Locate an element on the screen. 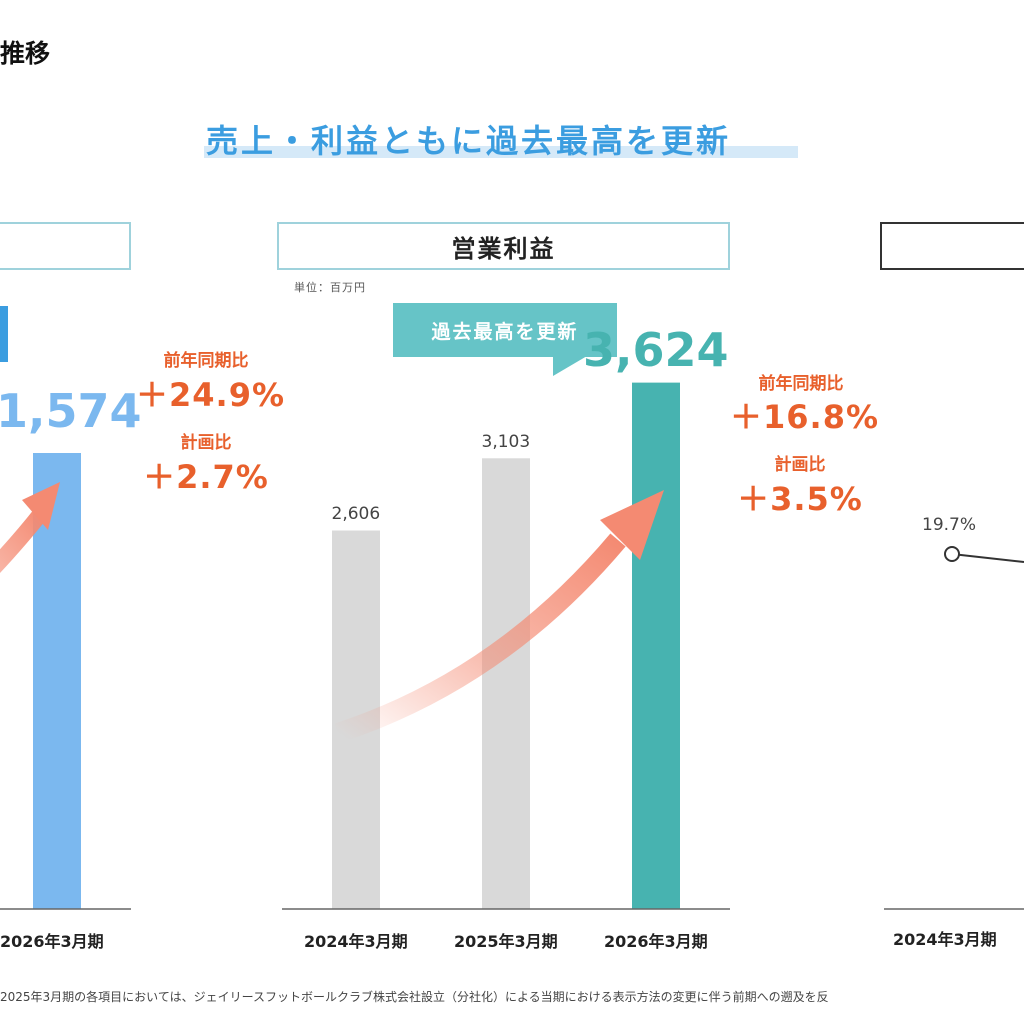  right-point-label: 19.7% is located at coordinates (949, 525).